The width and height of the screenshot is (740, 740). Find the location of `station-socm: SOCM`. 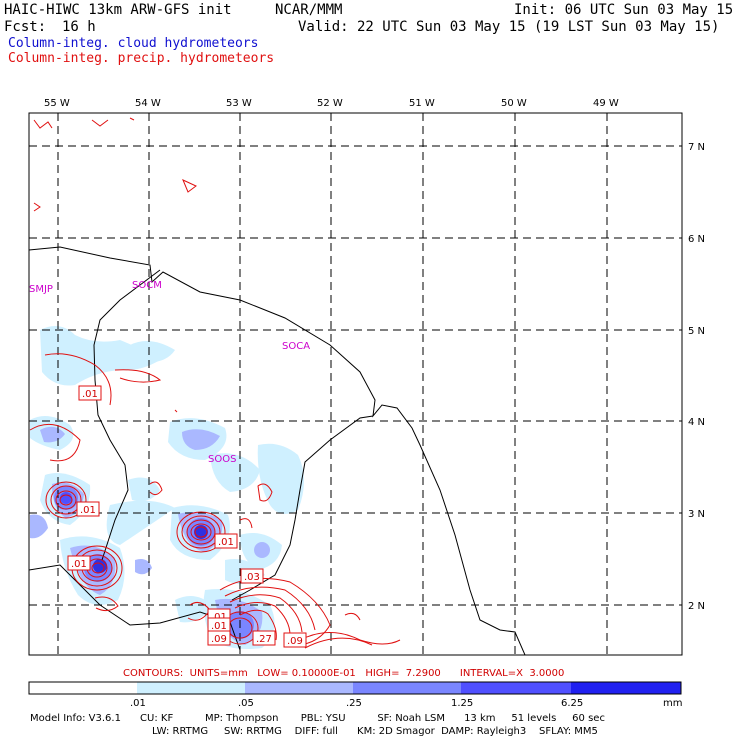

station-socm: SOCM is located at coordinates (147, 285).